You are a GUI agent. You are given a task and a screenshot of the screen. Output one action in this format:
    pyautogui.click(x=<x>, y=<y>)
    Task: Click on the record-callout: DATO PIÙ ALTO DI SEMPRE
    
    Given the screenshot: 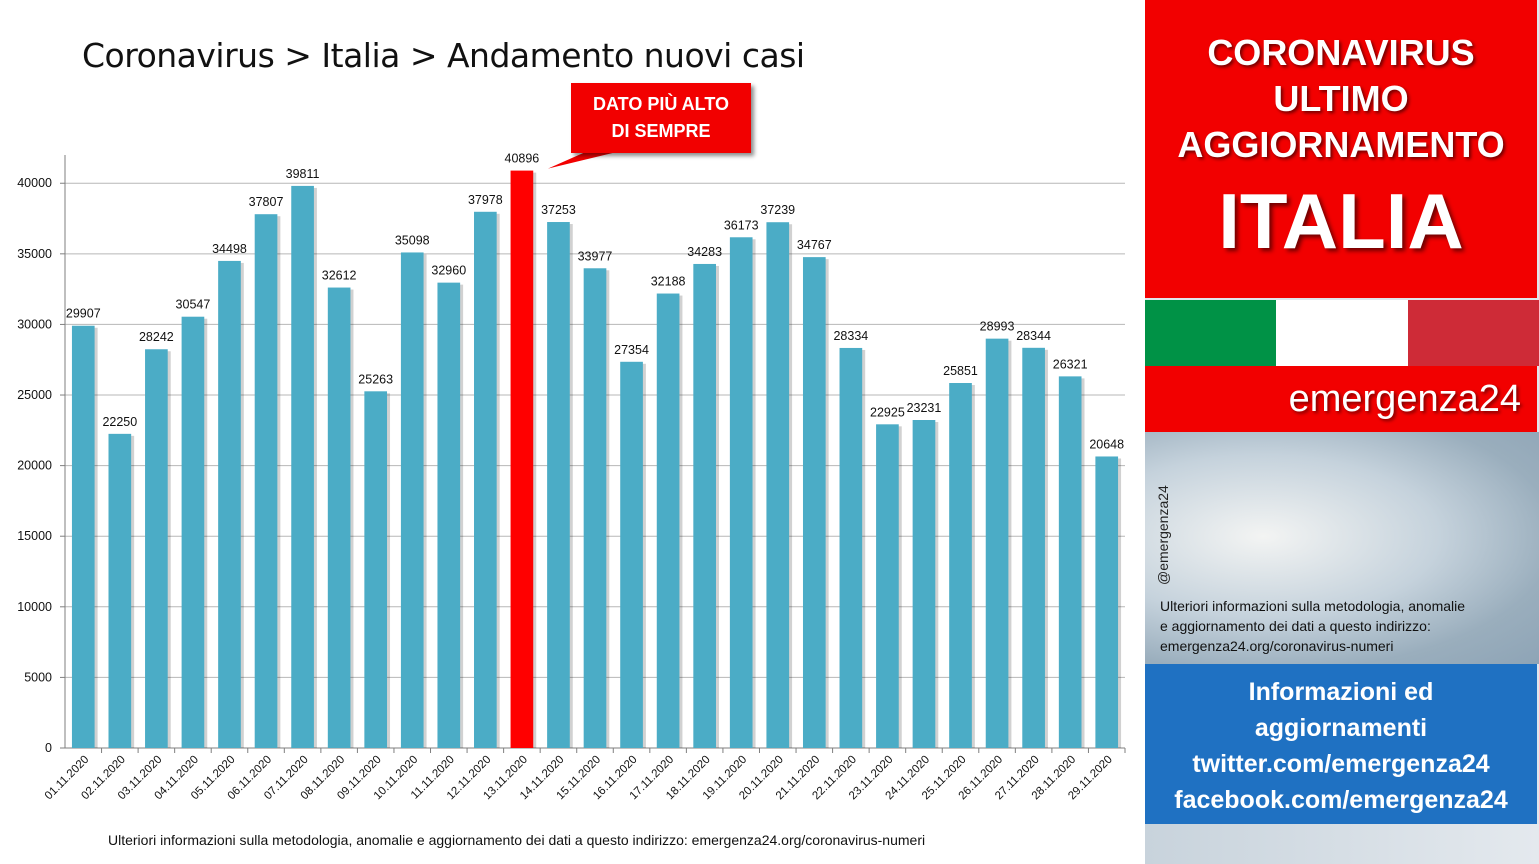 What is the action you would take?
    pyautogui.click(x=661, y=118)
    